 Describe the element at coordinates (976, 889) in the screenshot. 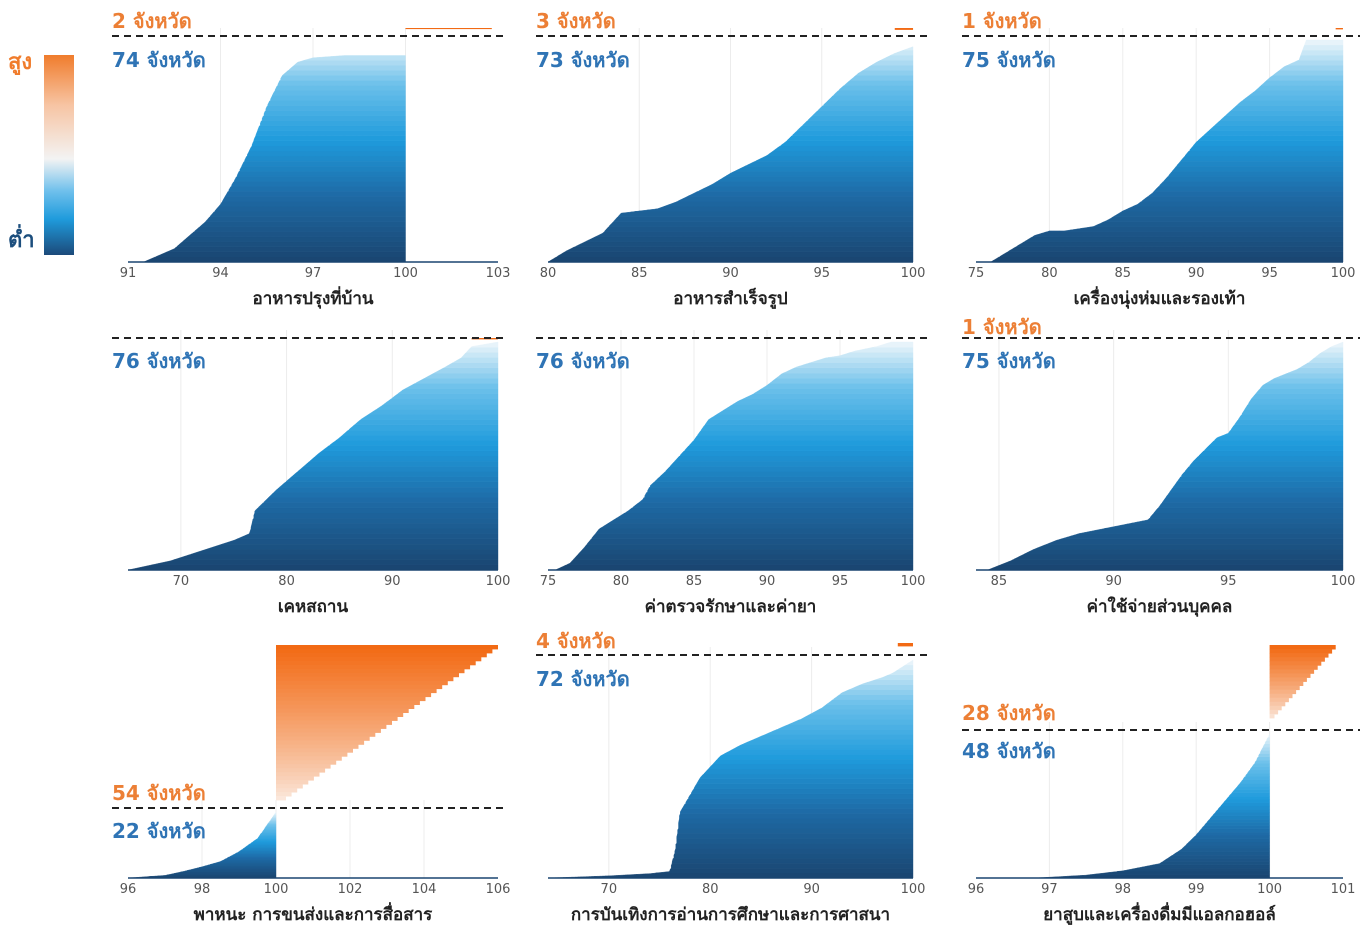

I see `x-tick-label: 96` at that location.